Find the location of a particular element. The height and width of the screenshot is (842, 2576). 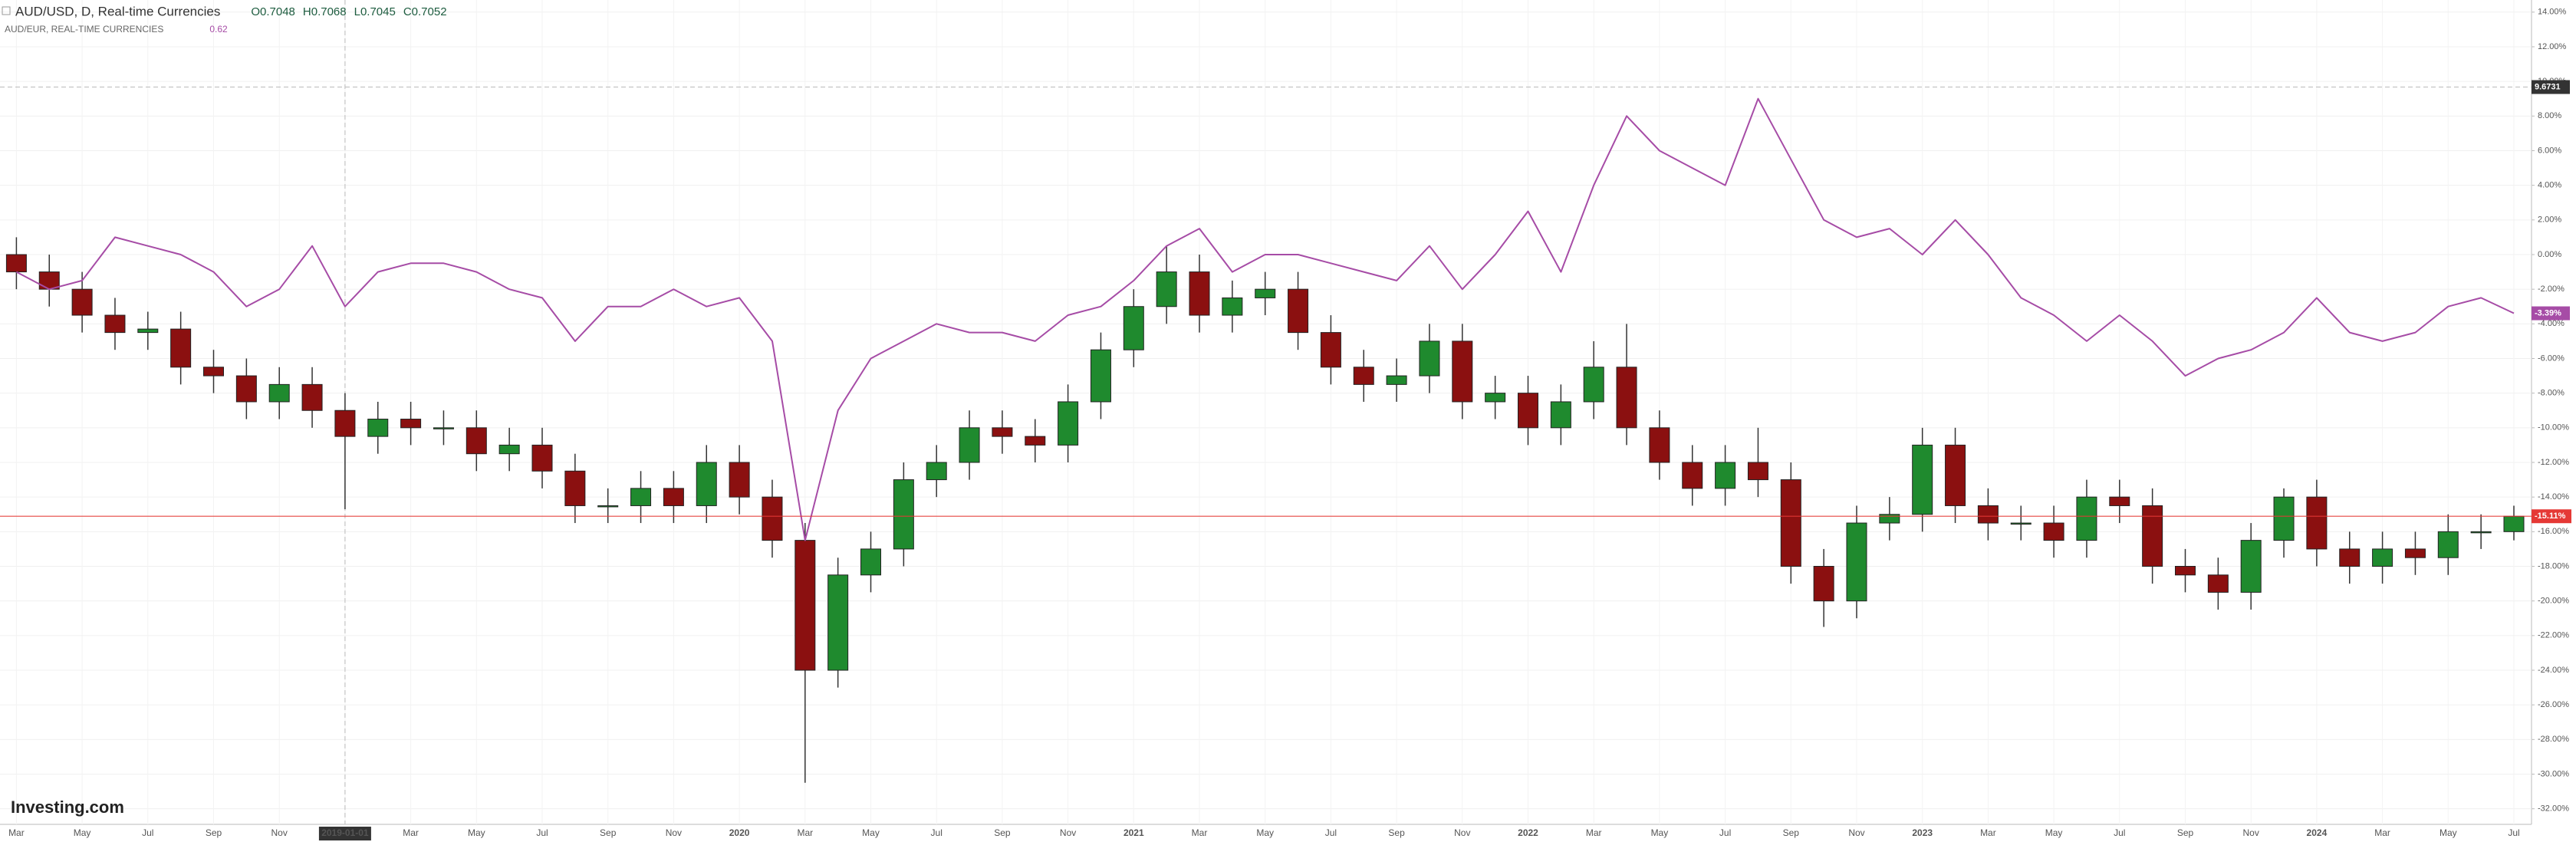

y-tick-label: -10.00% is located at coordinates (2553, 428).